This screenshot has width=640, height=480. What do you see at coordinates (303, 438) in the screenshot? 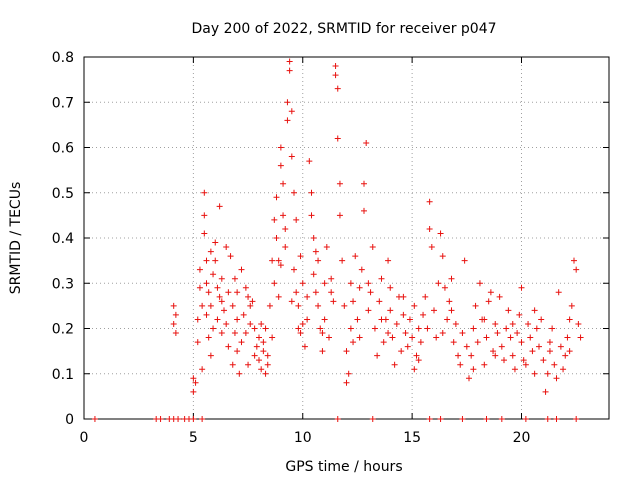
I see `x-tick-label: 10` at bounding box center [303, 438].